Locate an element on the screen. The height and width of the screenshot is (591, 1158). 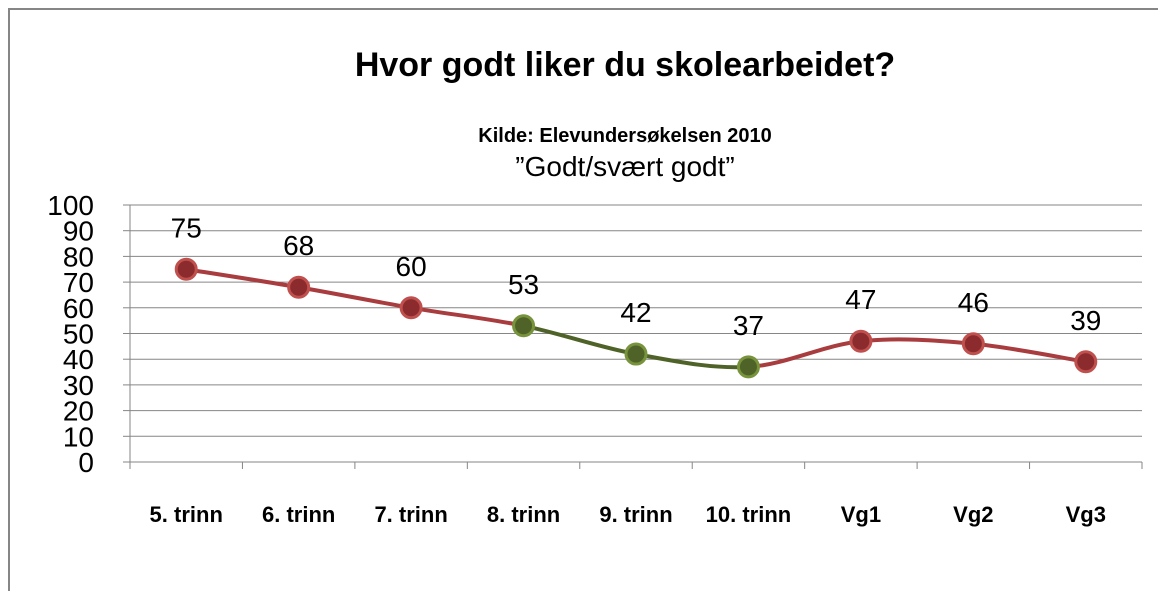
y-tick-label: 10 is located at coordinates (78, 436).